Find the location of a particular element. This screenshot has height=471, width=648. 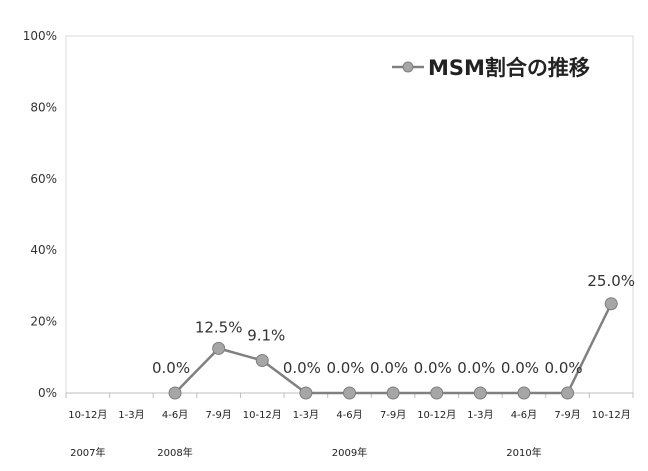

legend: MSM割合の推移 is located at coordinates (491, 68).